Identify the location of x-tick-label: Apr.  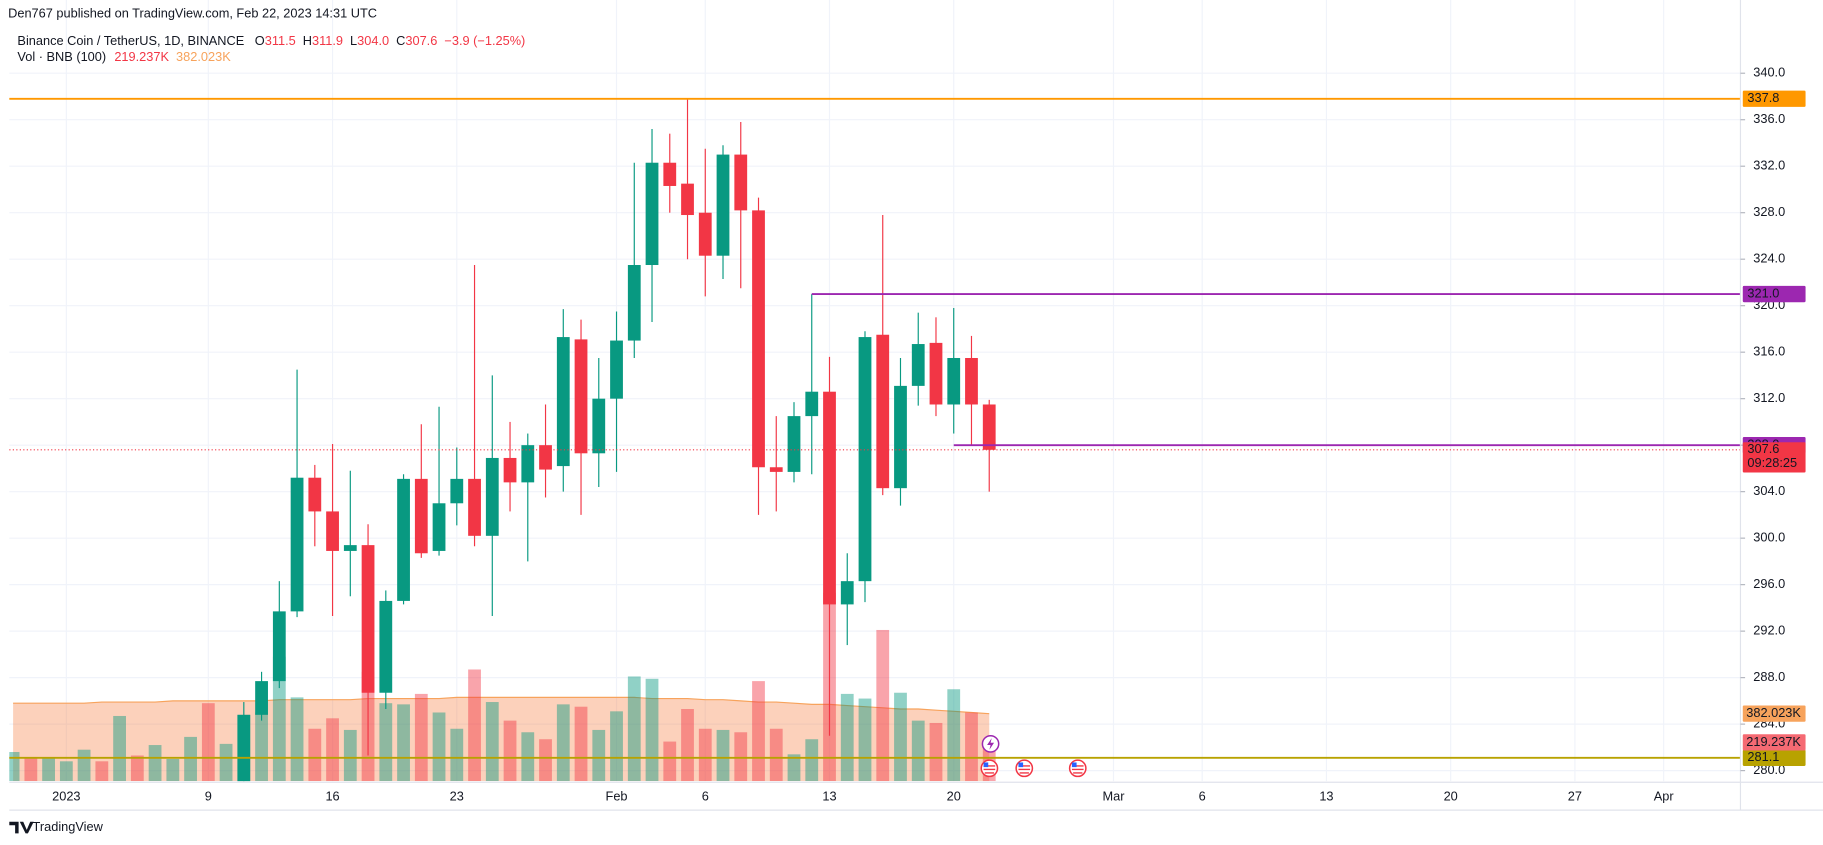
(1664, 796).